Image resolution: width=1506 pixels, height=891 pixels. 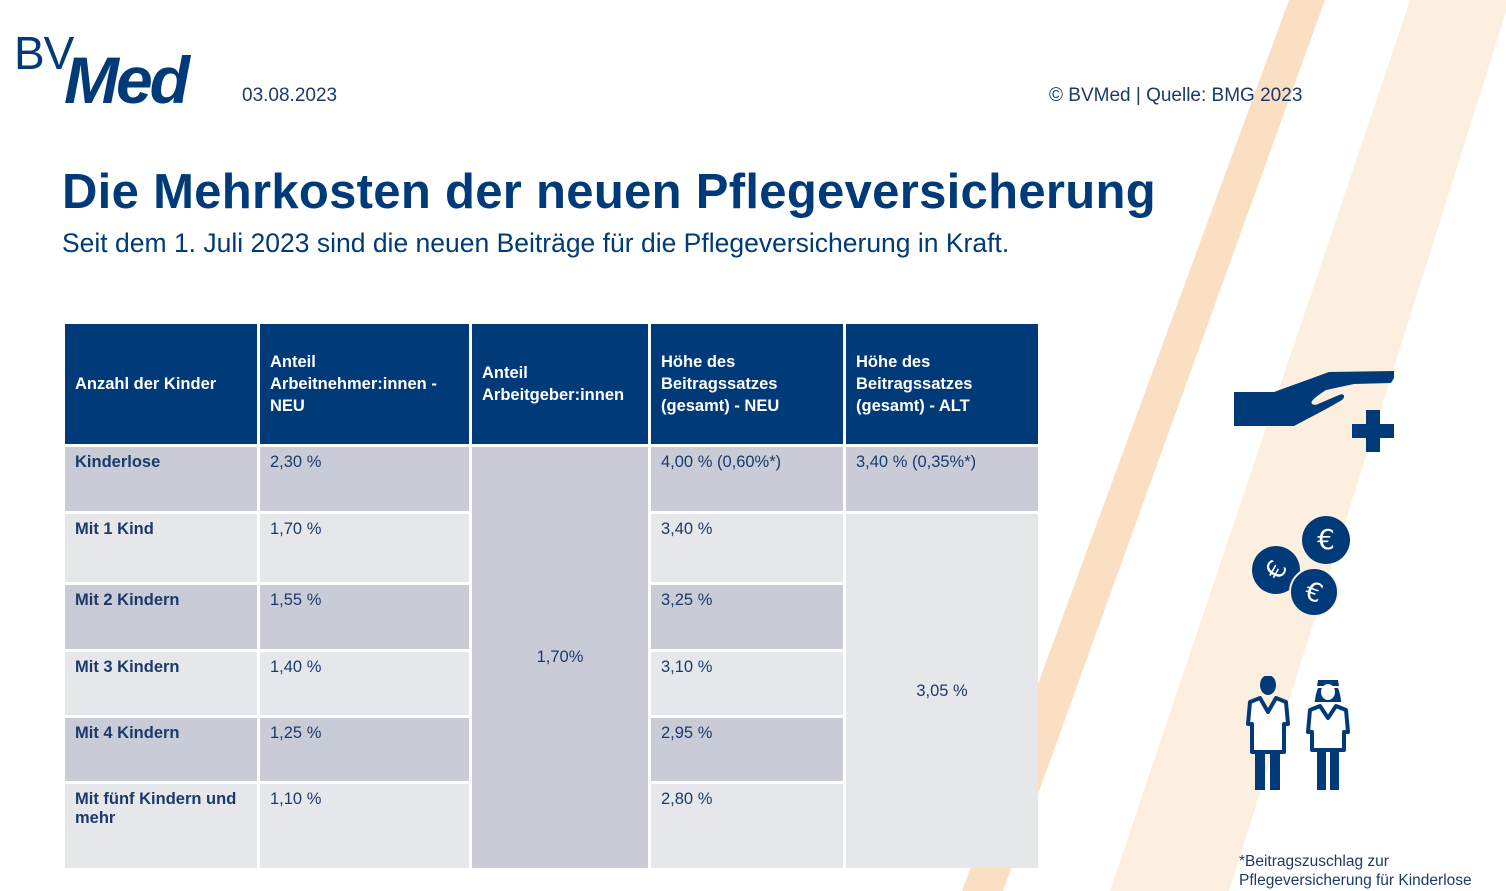 I want to click on table-row: Mit 3 Kindern 1,40 % 3,10 %, so click(x=551, y=683).